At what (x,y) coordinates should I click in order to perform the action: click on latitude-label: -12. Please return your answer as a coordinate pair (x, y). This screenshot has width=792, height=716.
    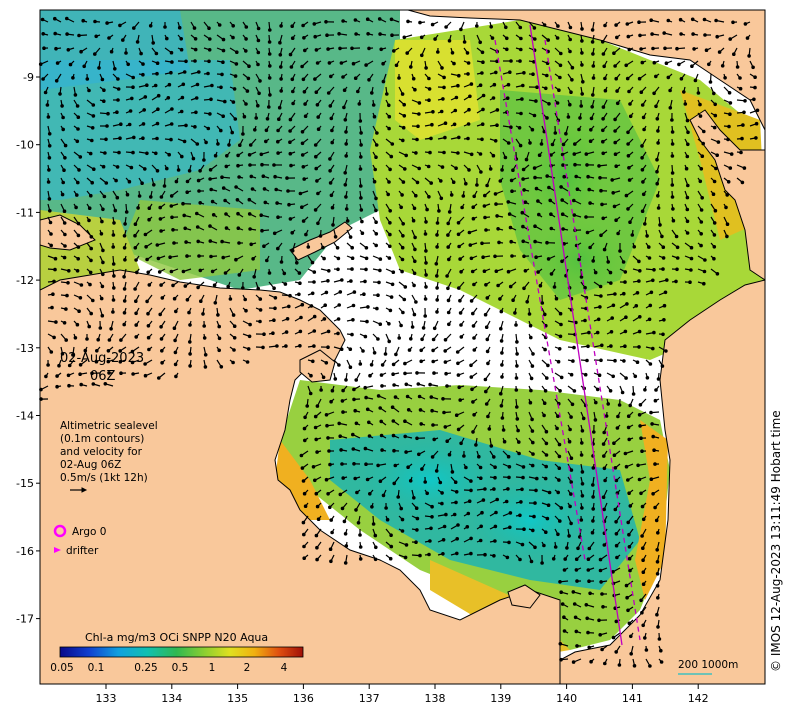
    Looking at the image, I should click on (25, 280).